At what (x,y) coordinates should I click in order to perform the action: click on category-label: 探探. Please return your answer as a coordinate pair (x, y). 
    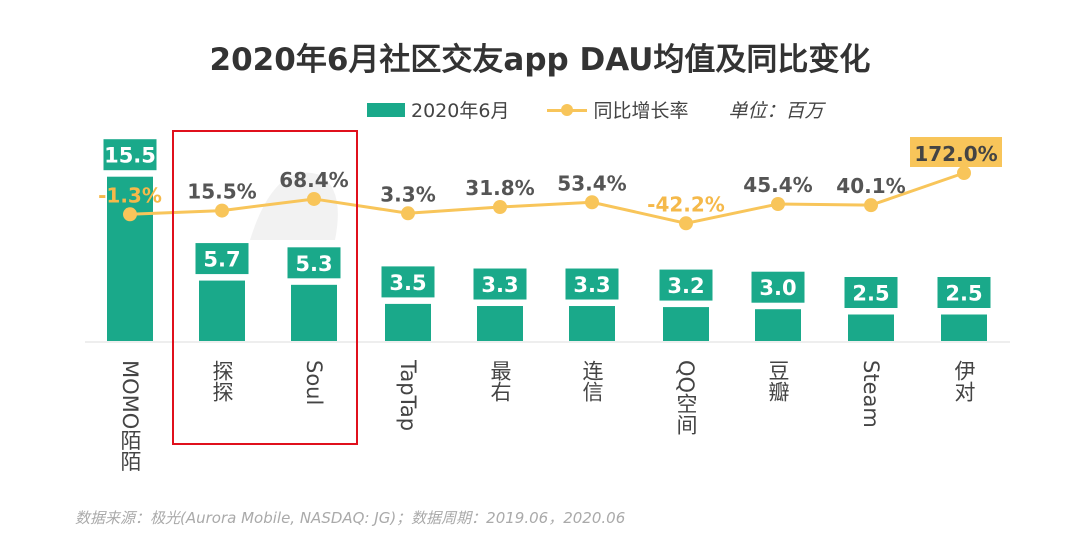
    Looking at the image, I should click on (222, 381).